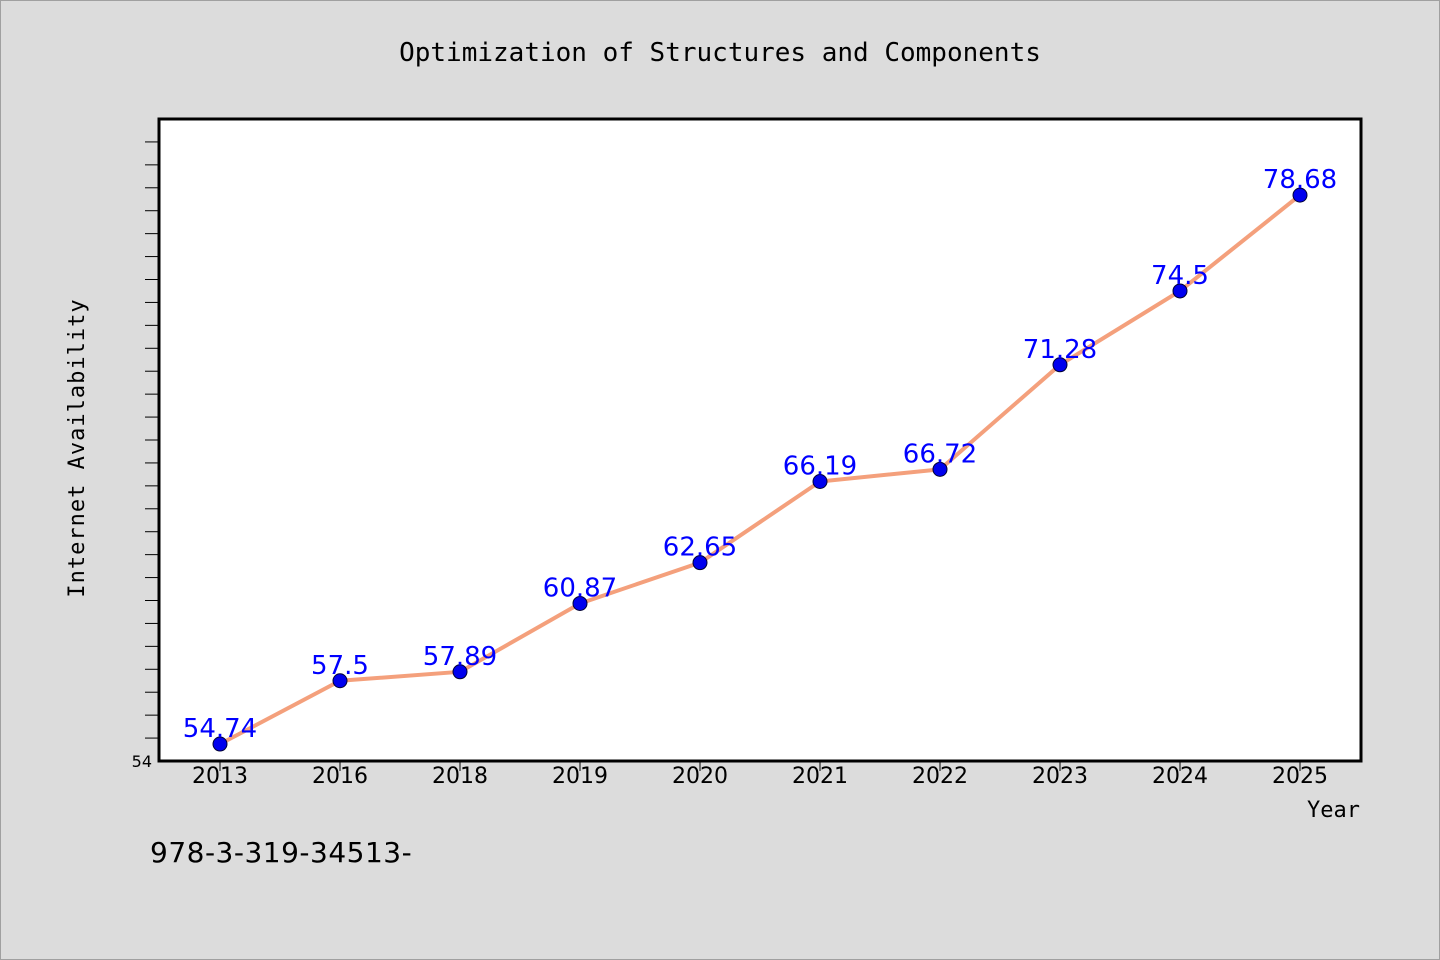 The height and width of the screenshot is (960, 1440). What do you see at coordinates (820, 776) in the screenshot?
I see `x-tick-label: 2021` at bounding box center [820, 776].